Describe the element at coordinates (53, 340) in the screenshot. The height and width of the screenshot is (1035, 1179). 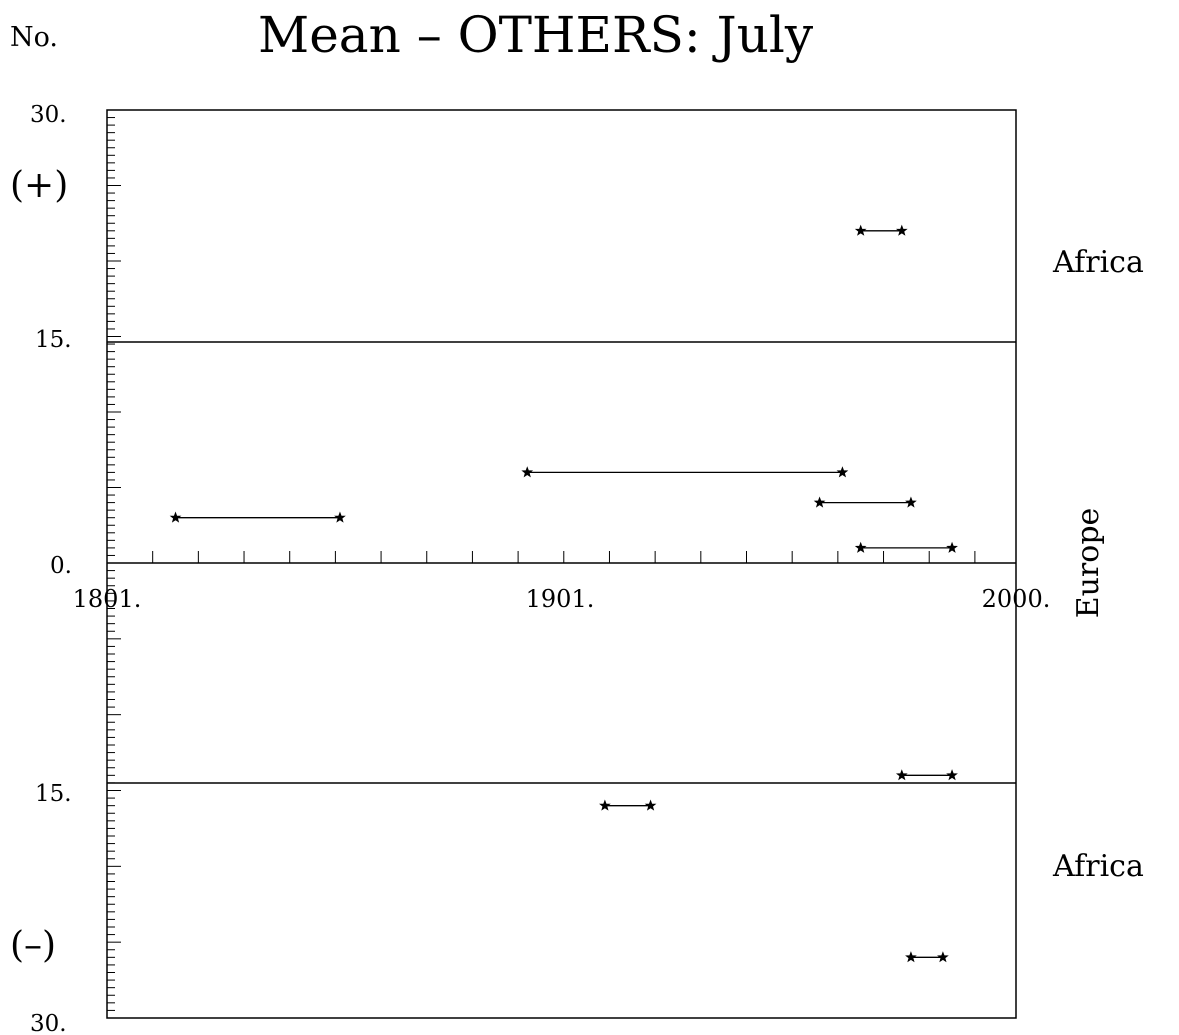
I see `y-tick-label-top-15: 15.` at that location.